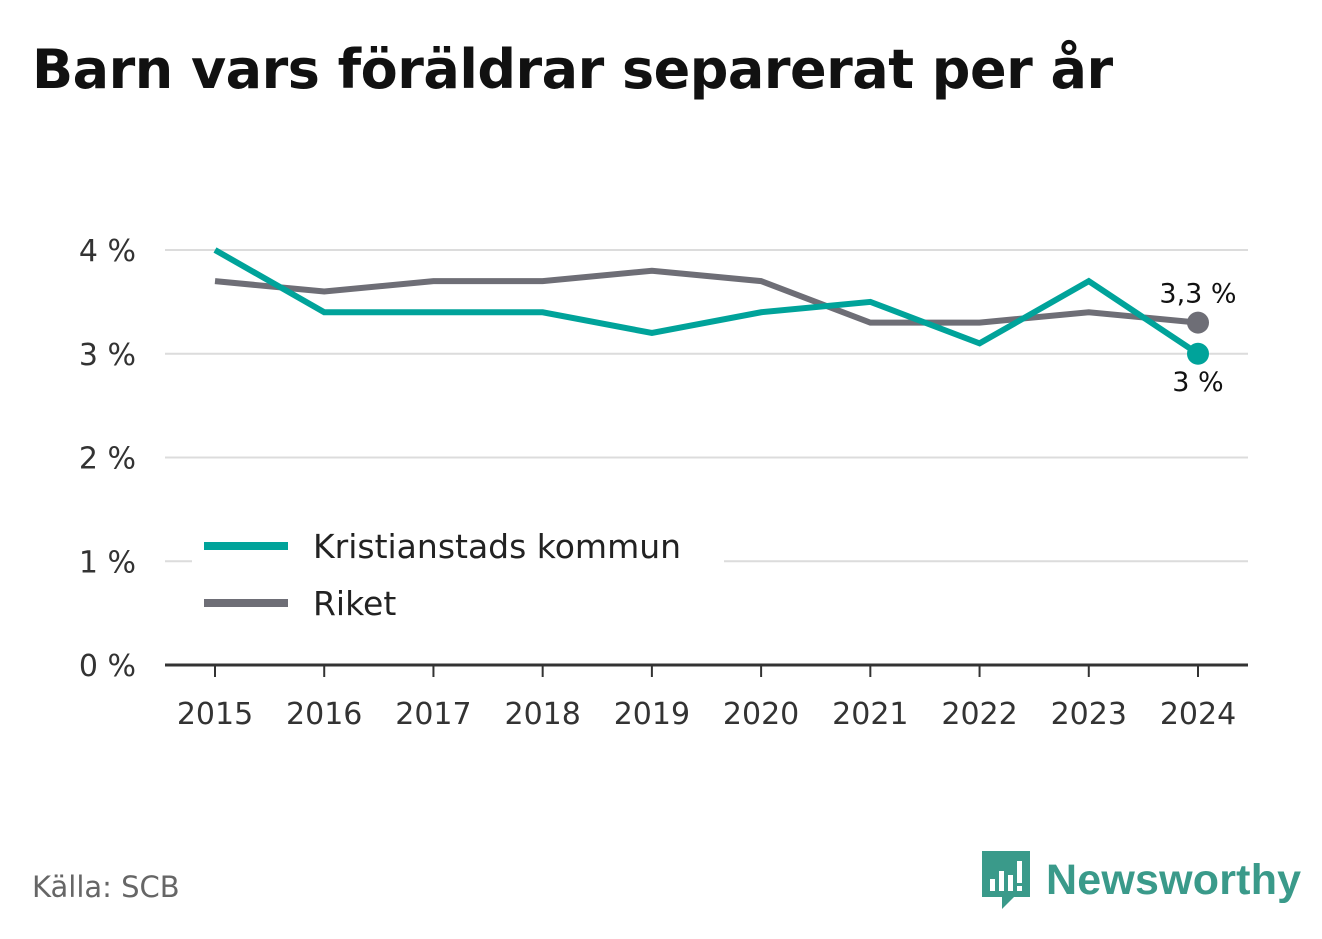  I want to click on end-value-label: 3 %, so click(1197, 382).